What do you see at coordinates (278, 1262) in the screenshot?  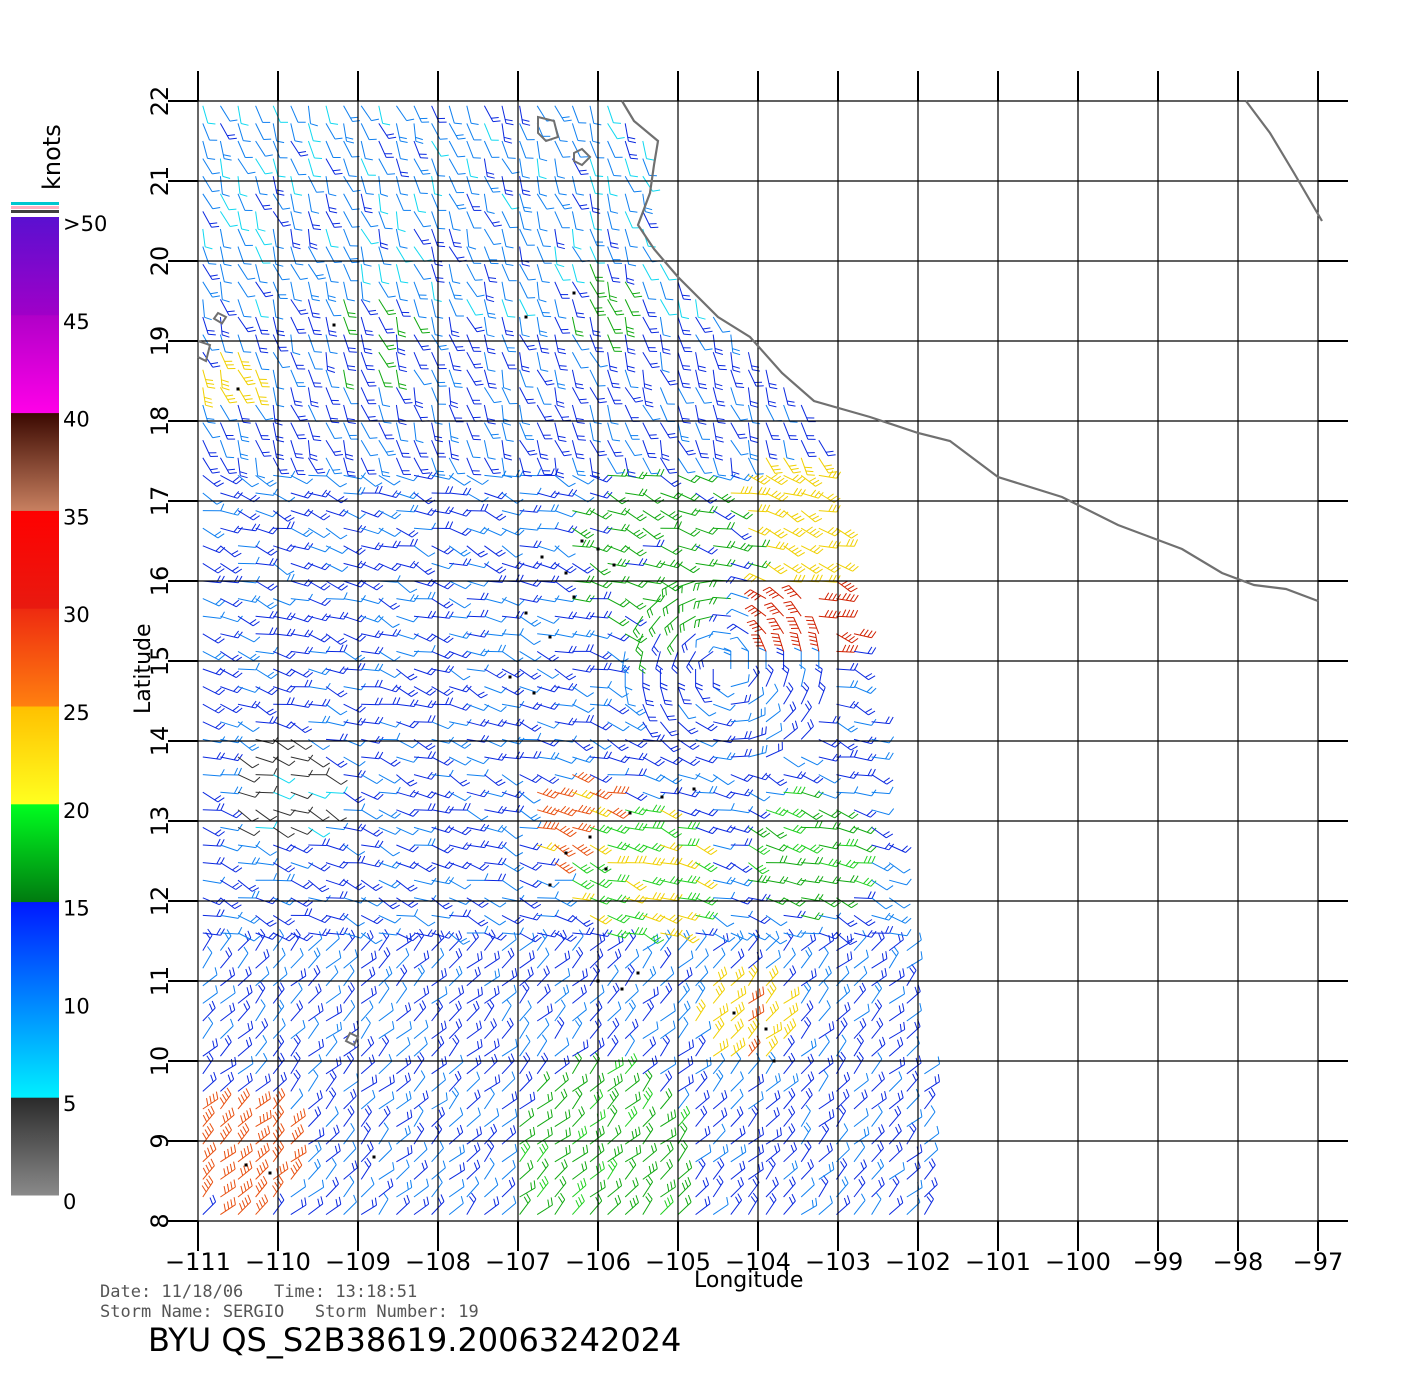 I see `x-tick-label: −110` at bounding box center [278, 1262].